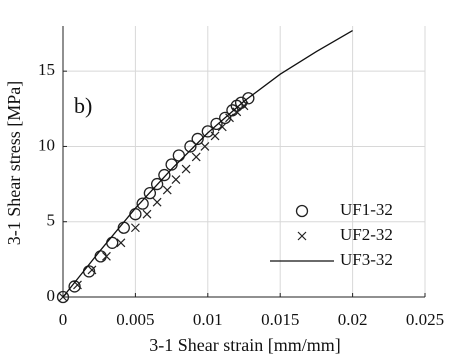 The height and width of the screenshot is (360, 474). I want to click on y-tick-label: 0, so click(51, 295).